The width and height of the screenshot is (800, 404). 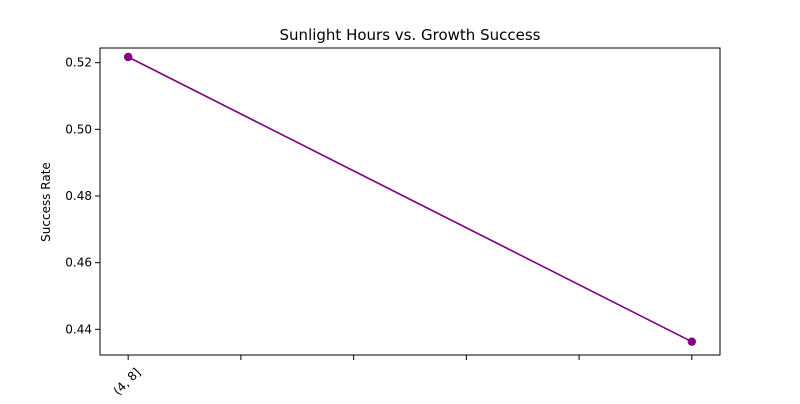 I want to click on y-tick-label: 0.44, so click(x=78, y=329).